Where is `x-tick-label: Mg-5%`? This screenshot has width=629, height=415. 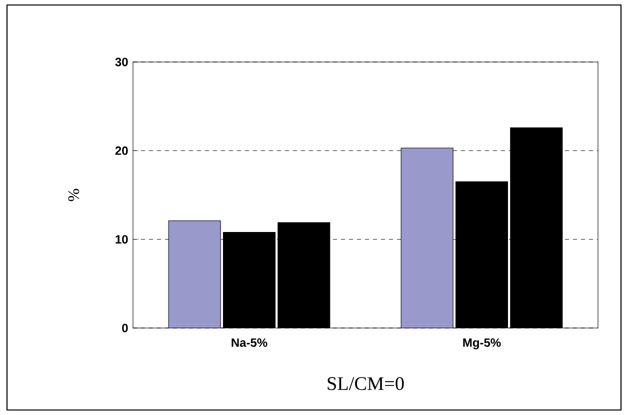
x-tick-label: Mg-5% is located at coordinates (482, 344).